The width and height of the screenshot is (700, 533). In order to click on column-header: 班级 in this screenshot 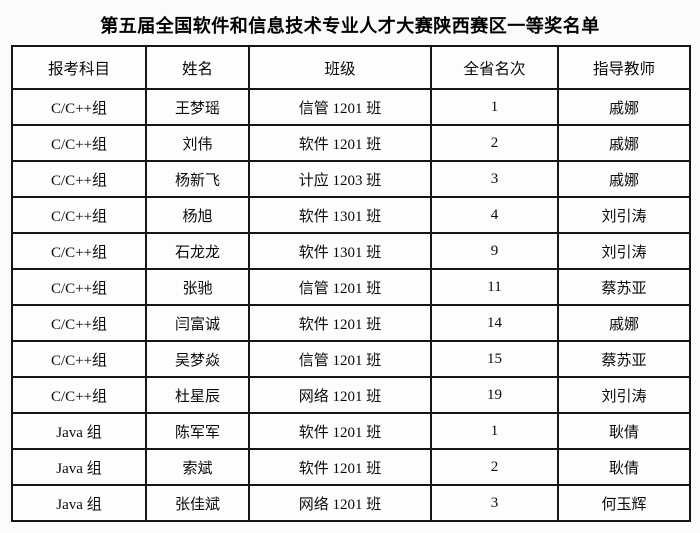, I will do `click(340, 67)`.